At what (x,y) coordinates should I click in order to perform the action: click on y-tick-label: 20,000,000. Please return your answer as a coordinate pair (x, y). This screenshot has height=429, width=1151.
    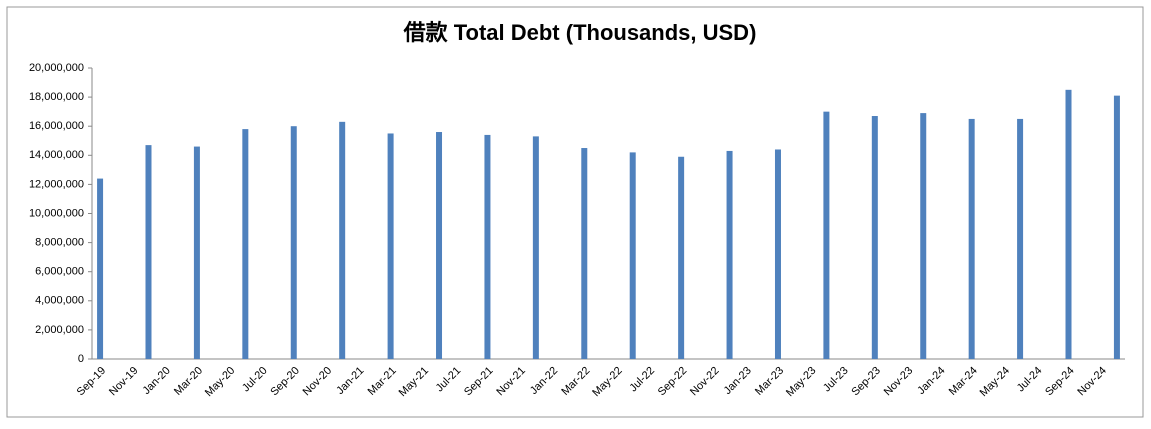
    Looking at the image, I should click on (56, 68).